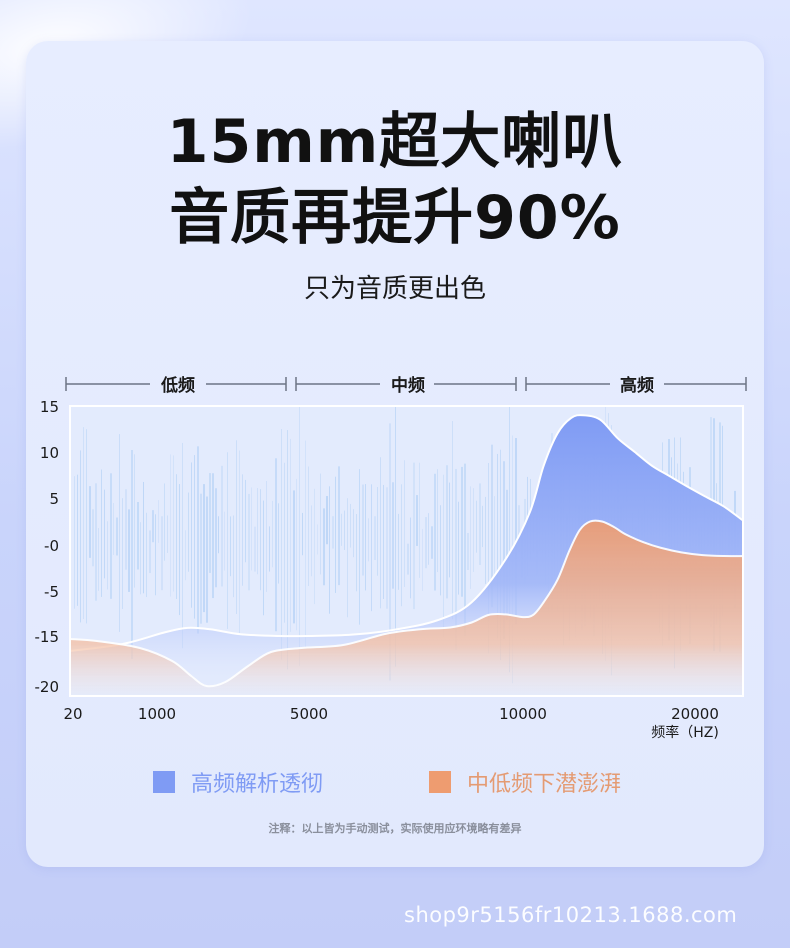 This screenshot has height=948, width=790. What do you see at coordinates (390, 714) in the screenshot?
I see `x-axis-ticks: 20 1000 5000 10000 20000` at bounding box center [390, 714].